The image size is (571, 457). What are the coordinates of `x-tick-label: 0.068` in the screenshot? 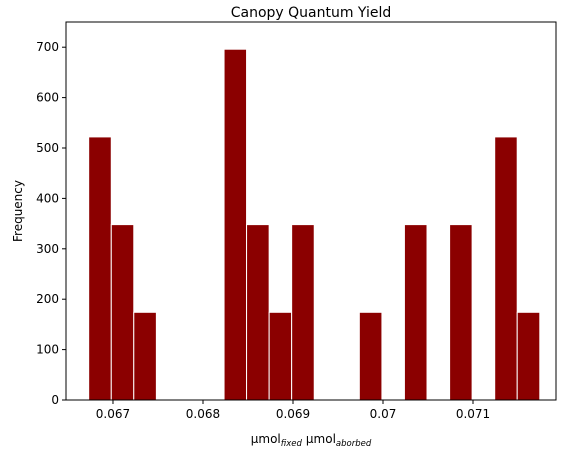 It's located at (203, 414).